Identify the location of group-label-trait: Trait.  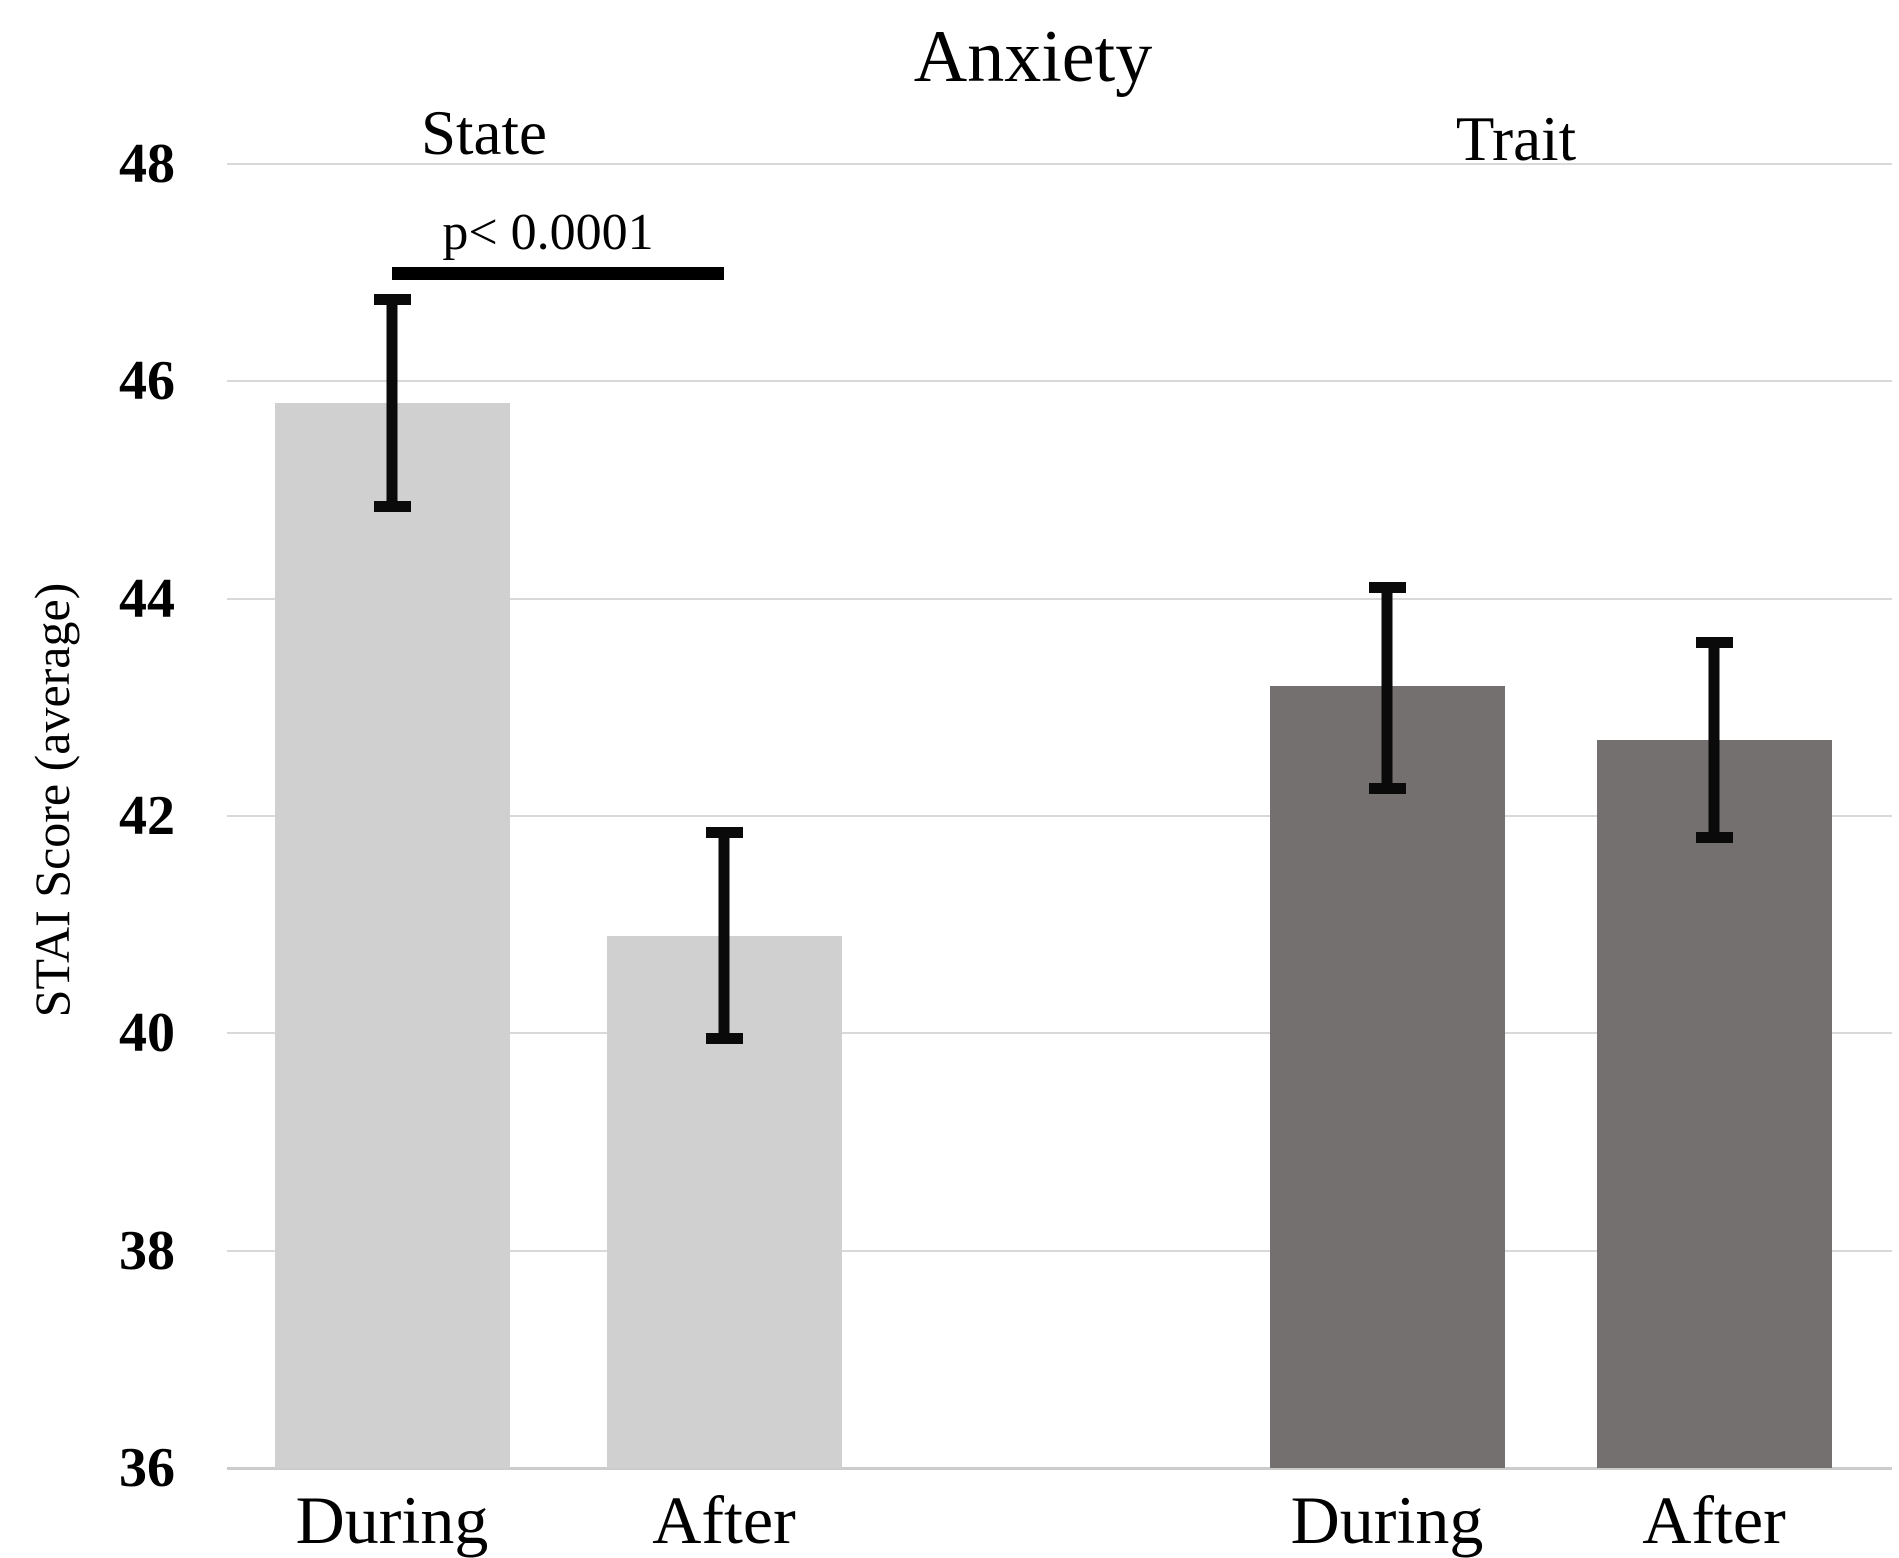
(1516, 139).